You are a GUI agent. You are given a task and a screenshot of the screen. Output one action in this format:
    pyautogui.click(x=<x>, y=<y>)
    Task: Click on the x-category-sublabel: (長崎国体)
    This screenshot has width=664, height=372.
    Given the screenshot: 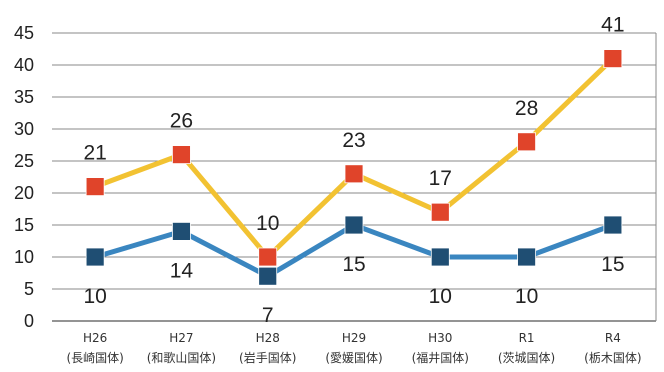 What is the action you would take?
    pyautogui.click(x=94, y=358)
    